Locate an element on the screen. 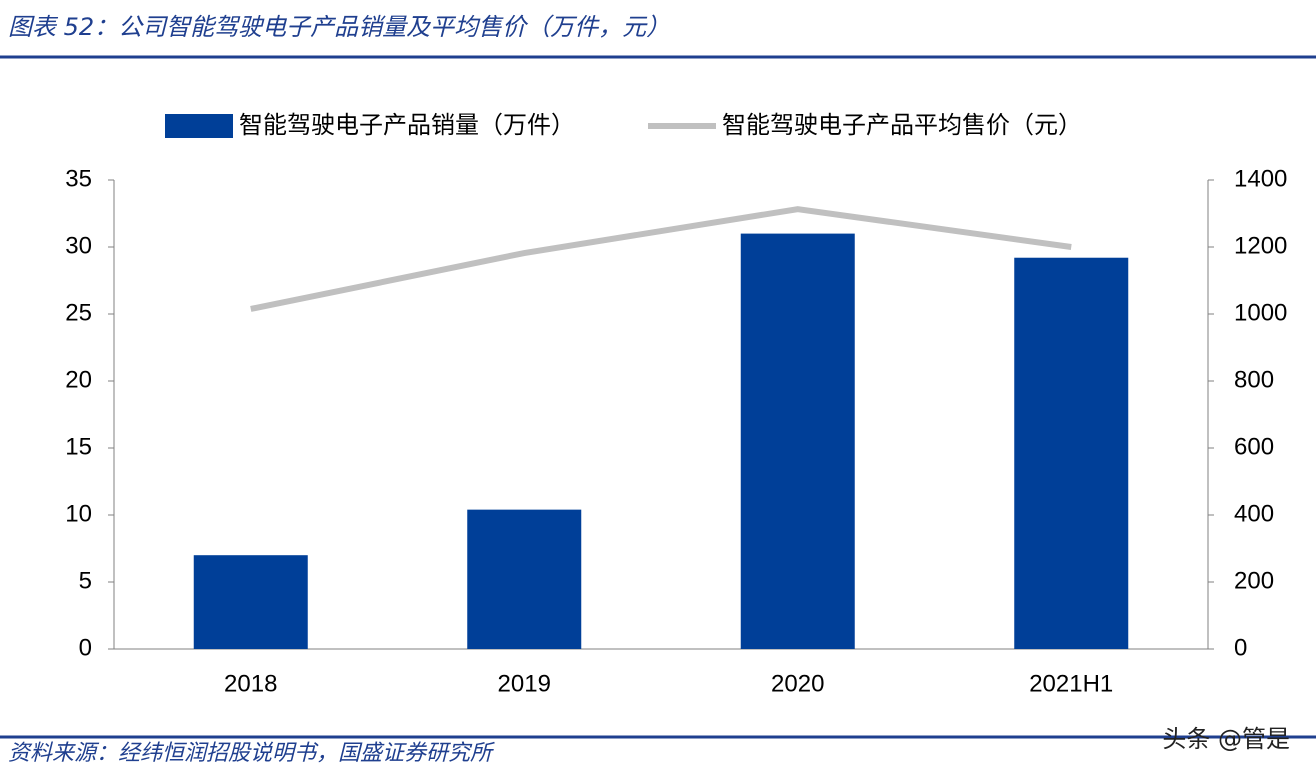 Image resolution: width=1316 pixels, height=780 pixels. y-tick-label: 5 is located at coordinates (85, 580).